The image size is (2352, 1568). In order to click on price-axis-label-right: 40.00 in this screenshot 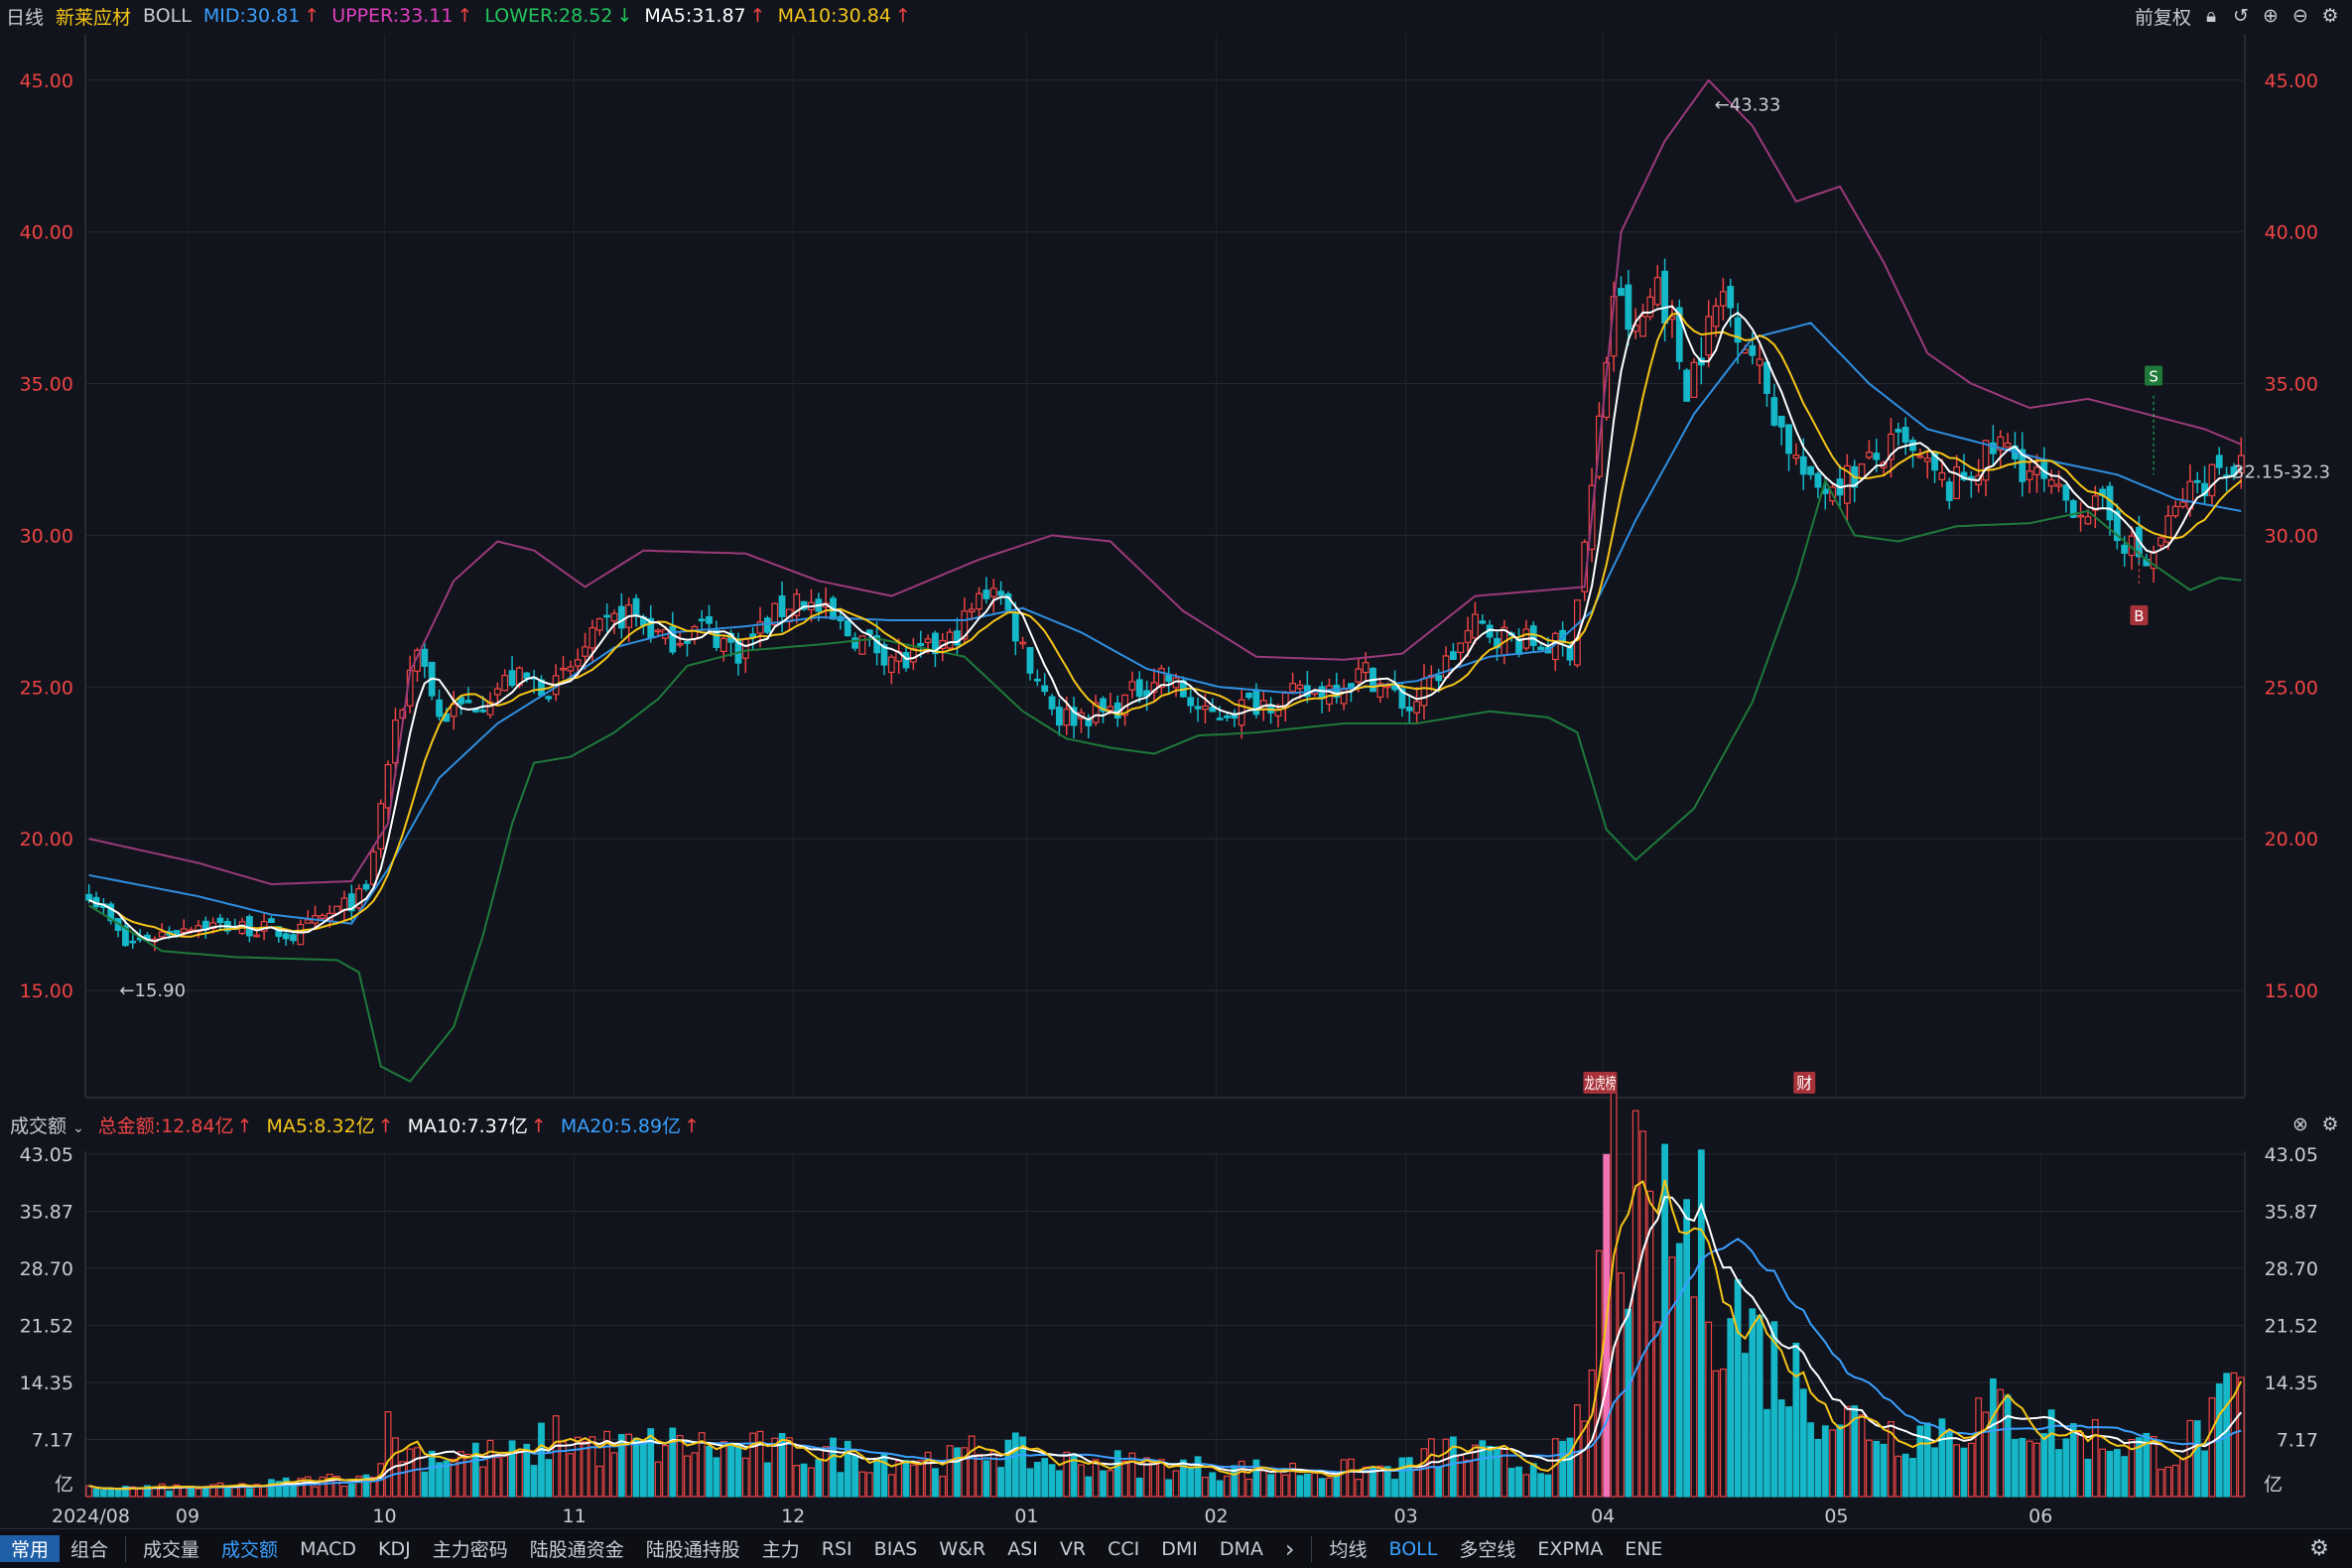, I will do `click(2291, 233)`.